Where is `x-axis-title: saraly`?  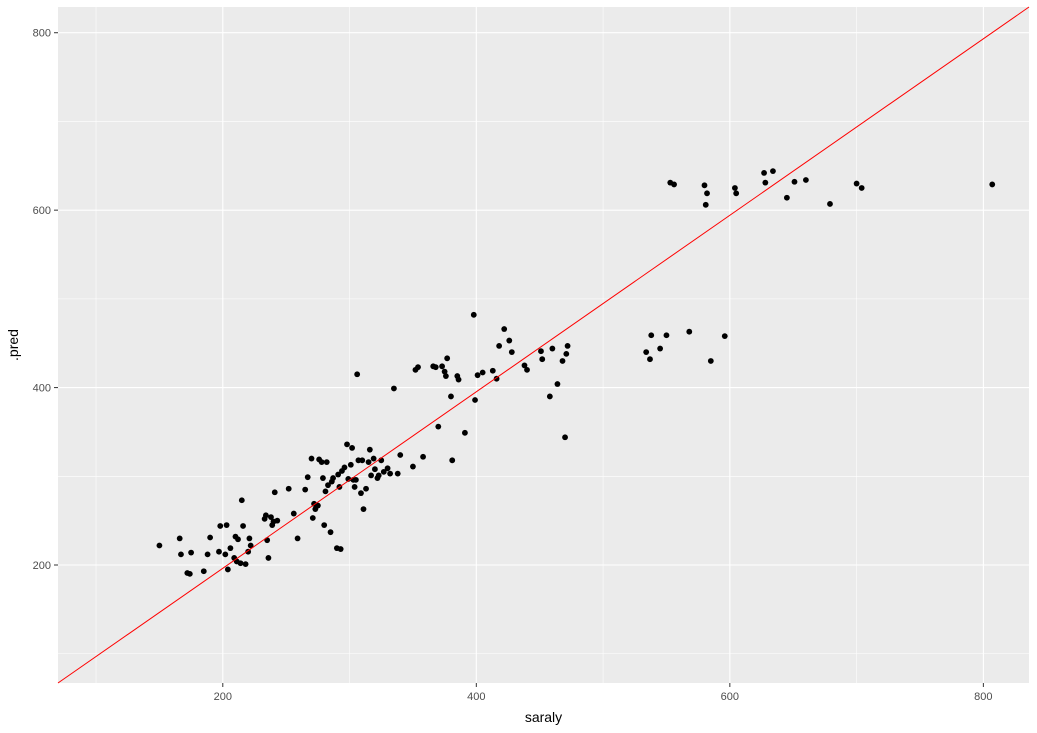 x-axis-title: saraly is located at coordinates (543, 717).